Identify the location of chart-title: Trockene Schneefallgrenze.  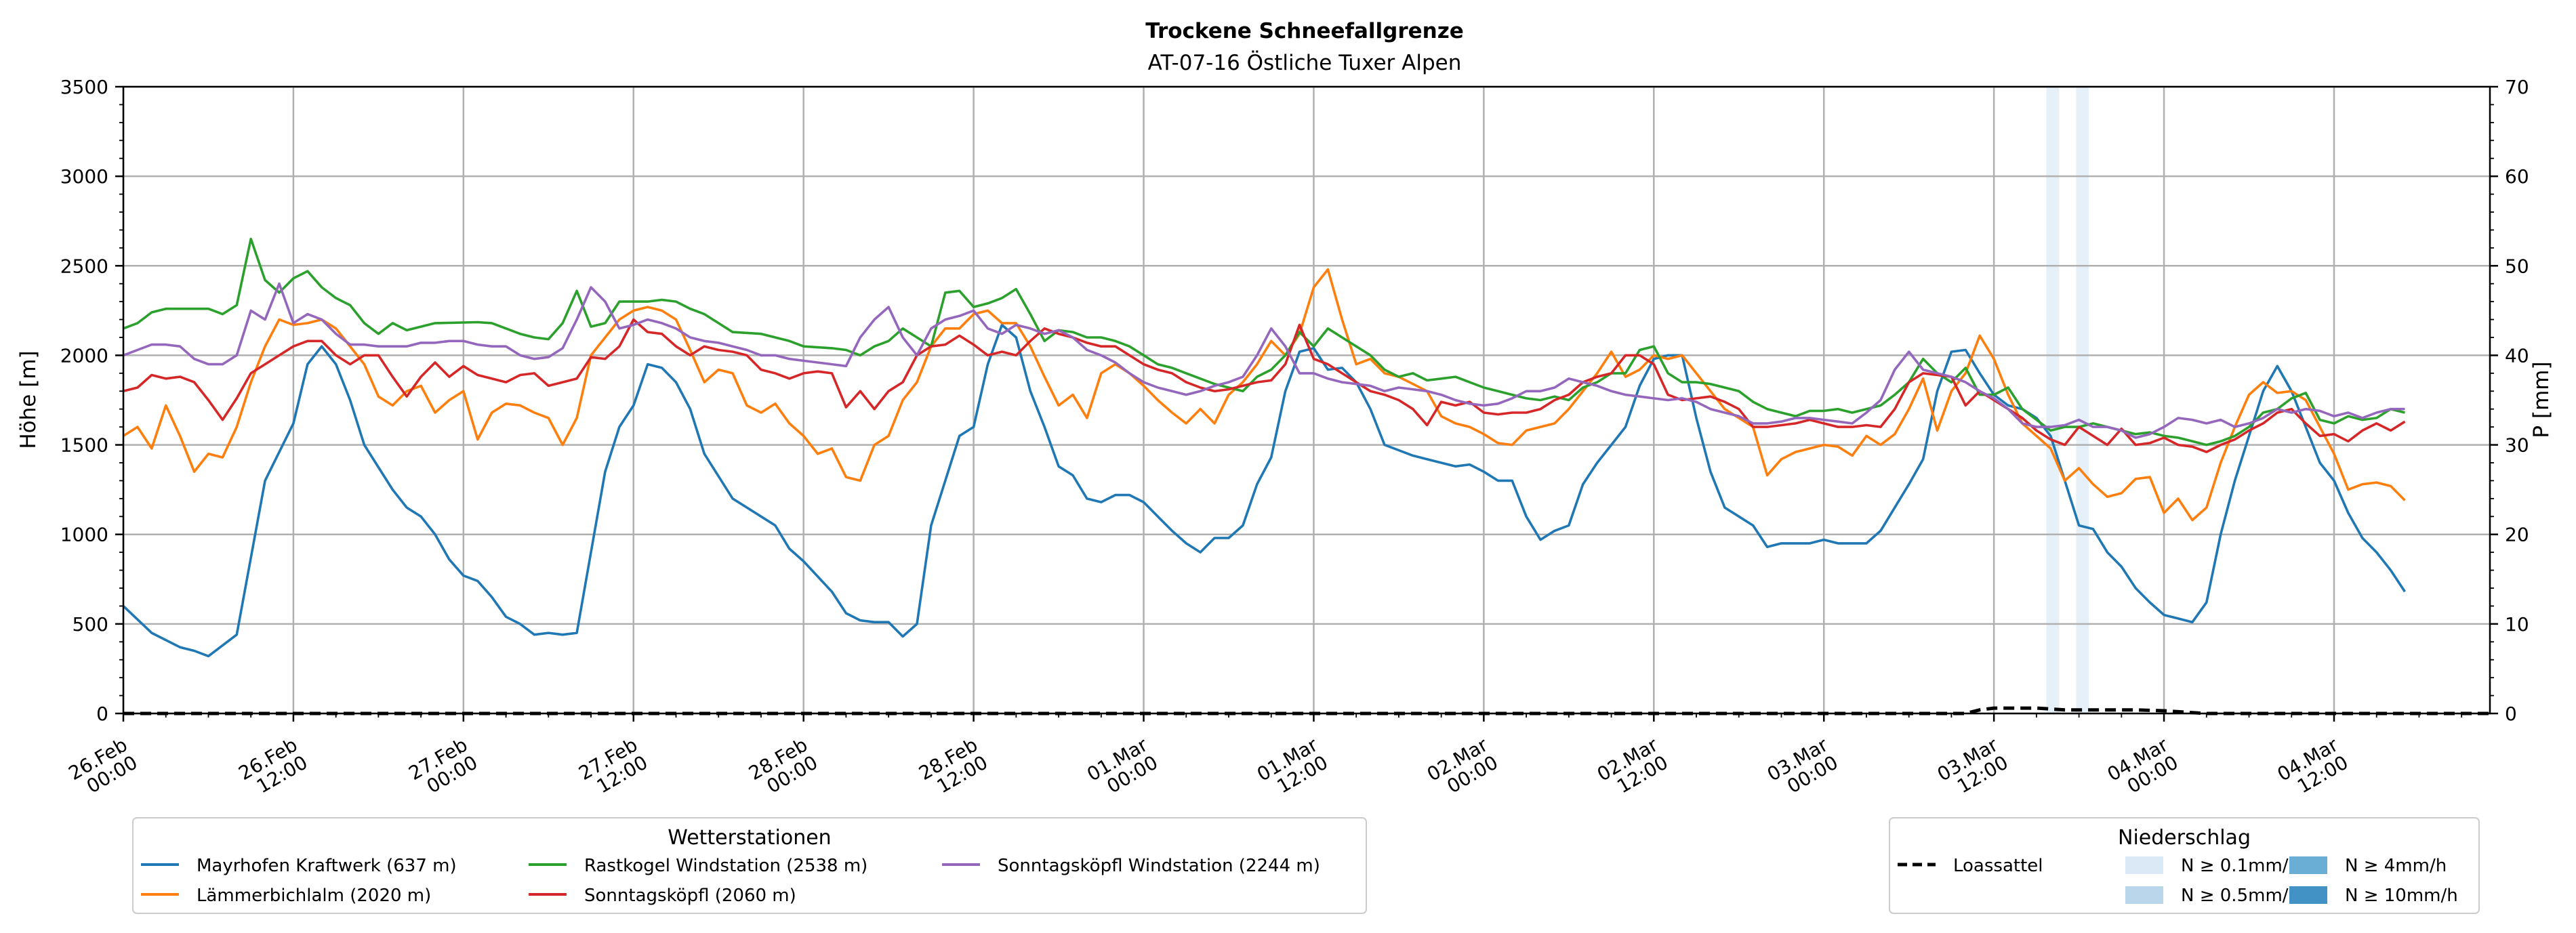
(1305, 31).